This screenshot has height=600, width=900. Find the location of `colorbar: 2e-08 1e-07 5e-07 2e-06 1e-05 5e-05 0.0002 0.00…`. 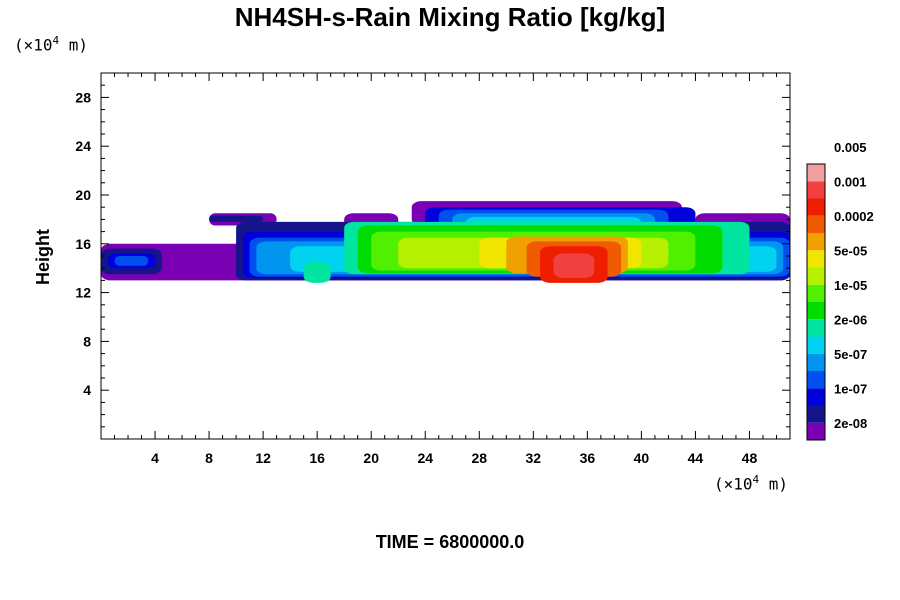

colorbar: 2e-08 1e-07 5e-07 2e-06 1e-05 5e-05 0.0002 0.00… is located at coordinates (840, 290).